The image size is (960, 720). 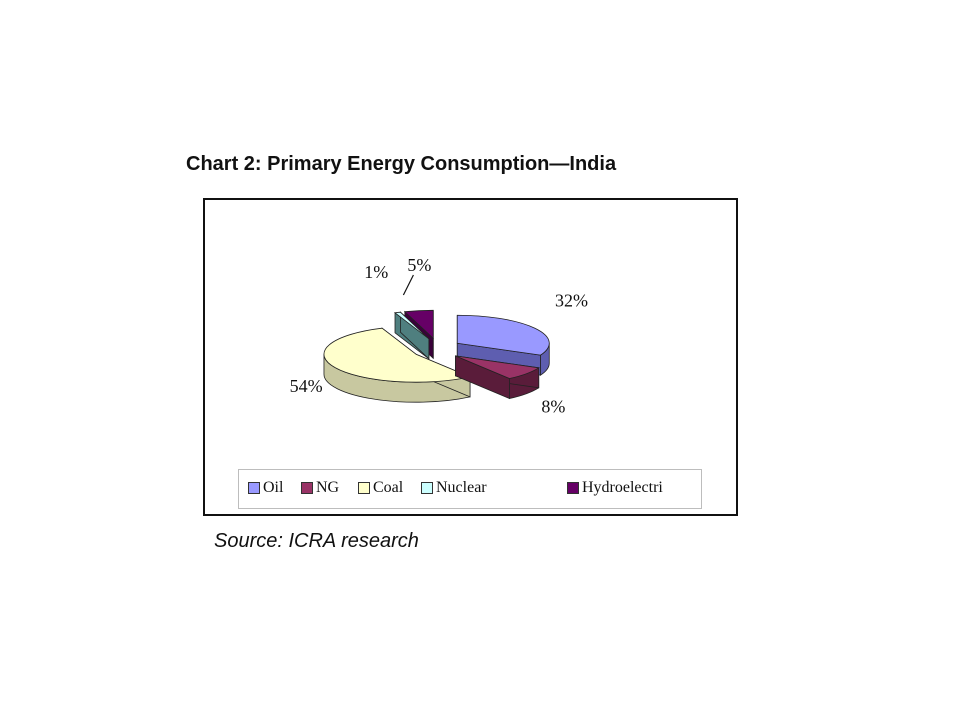 I want to click on pie-label-oil: 32%, so click(x=571, y=300).